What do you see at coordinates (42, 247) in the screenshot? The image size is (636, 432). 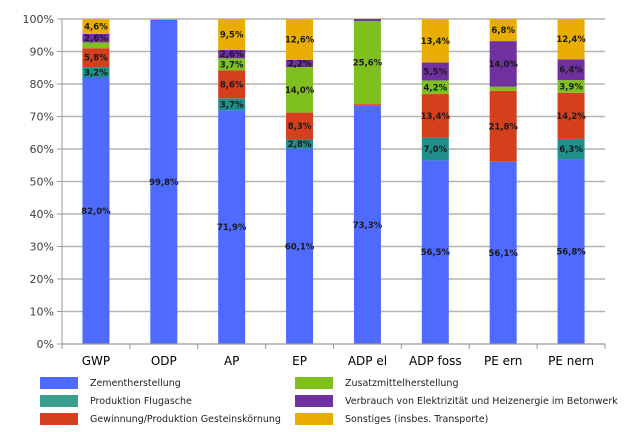 I see `y-tick-label: 30%` at bounding box center [42, 247].